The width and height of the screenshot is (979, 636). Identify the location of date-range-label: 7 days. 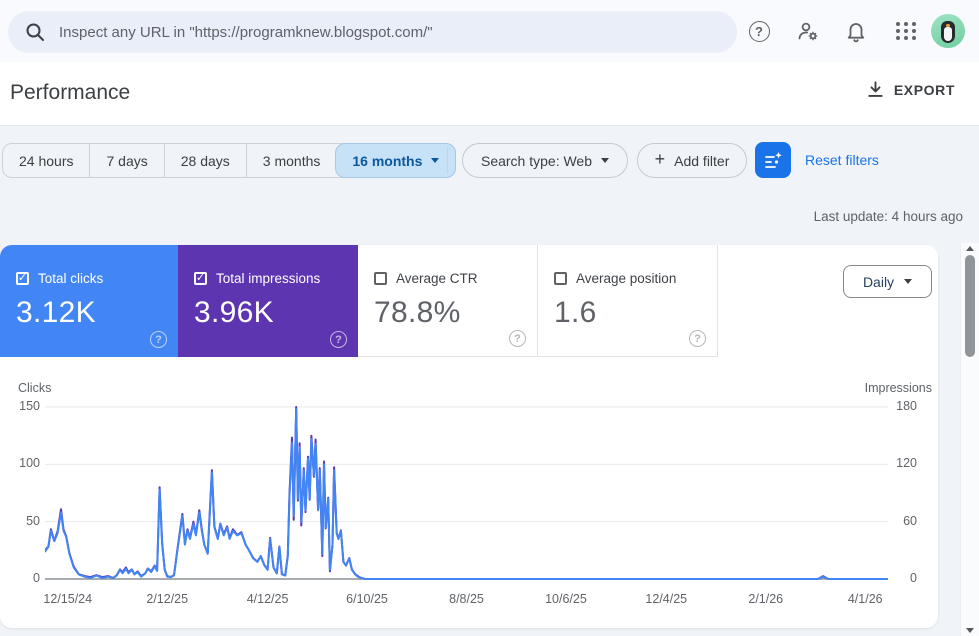
(127, 160).